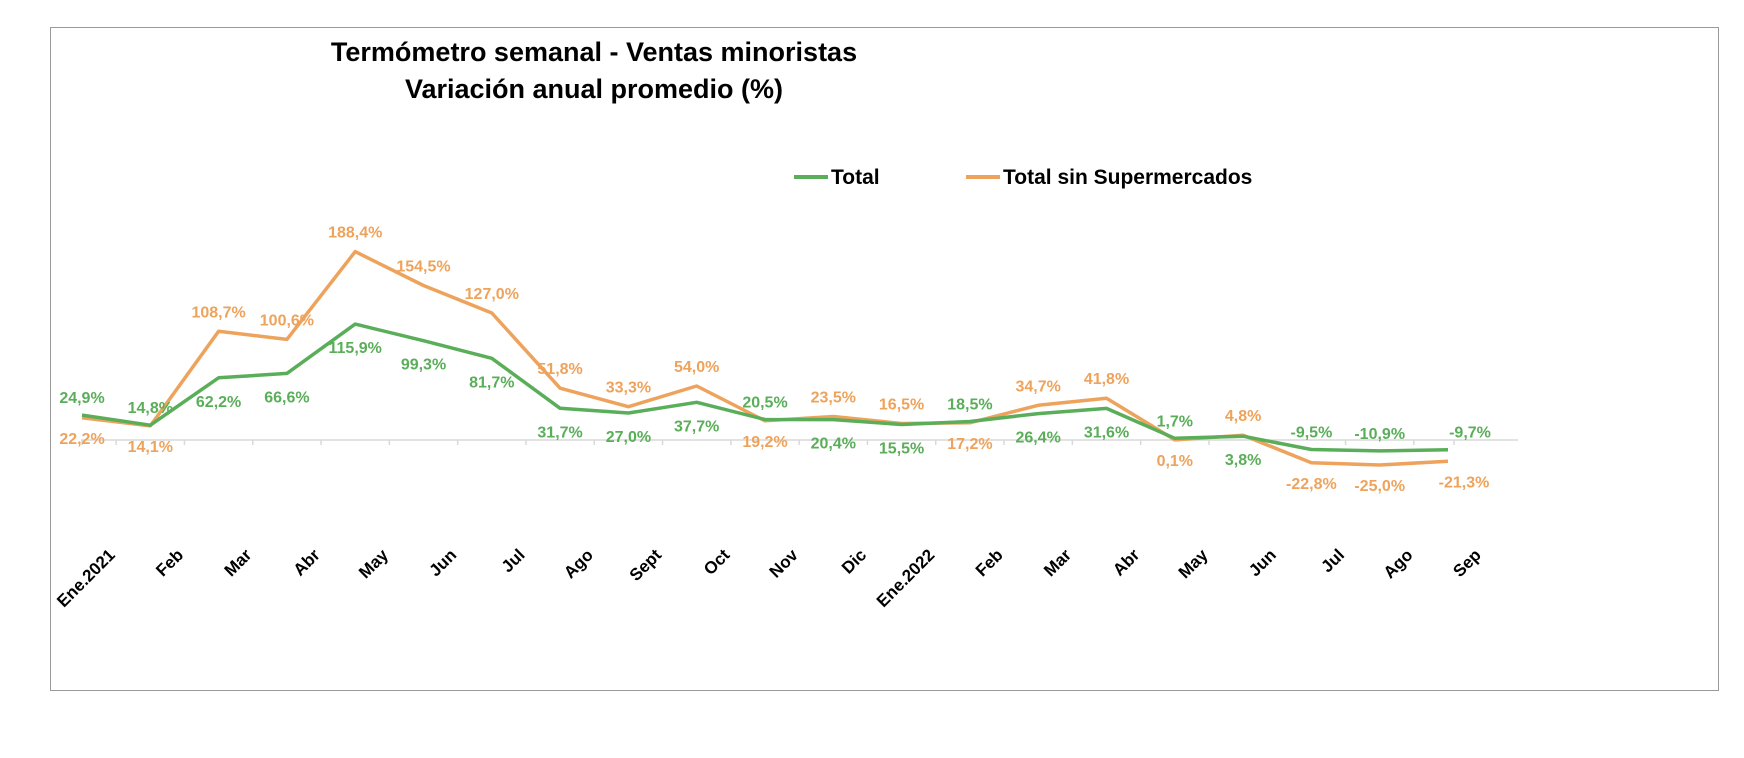 The height and width of the screenshot is (758, 1744). Describe the element at coordinates (1466, 562) in the screenshot. I see `x-tick-label-20-sep: Sep` at that location.